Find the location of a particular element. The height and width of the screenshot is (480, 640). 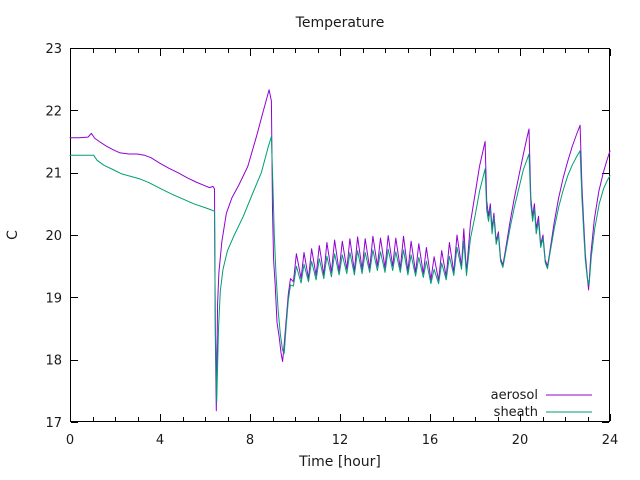

y-tick-label: 22 is located at coordinates (53, 111).